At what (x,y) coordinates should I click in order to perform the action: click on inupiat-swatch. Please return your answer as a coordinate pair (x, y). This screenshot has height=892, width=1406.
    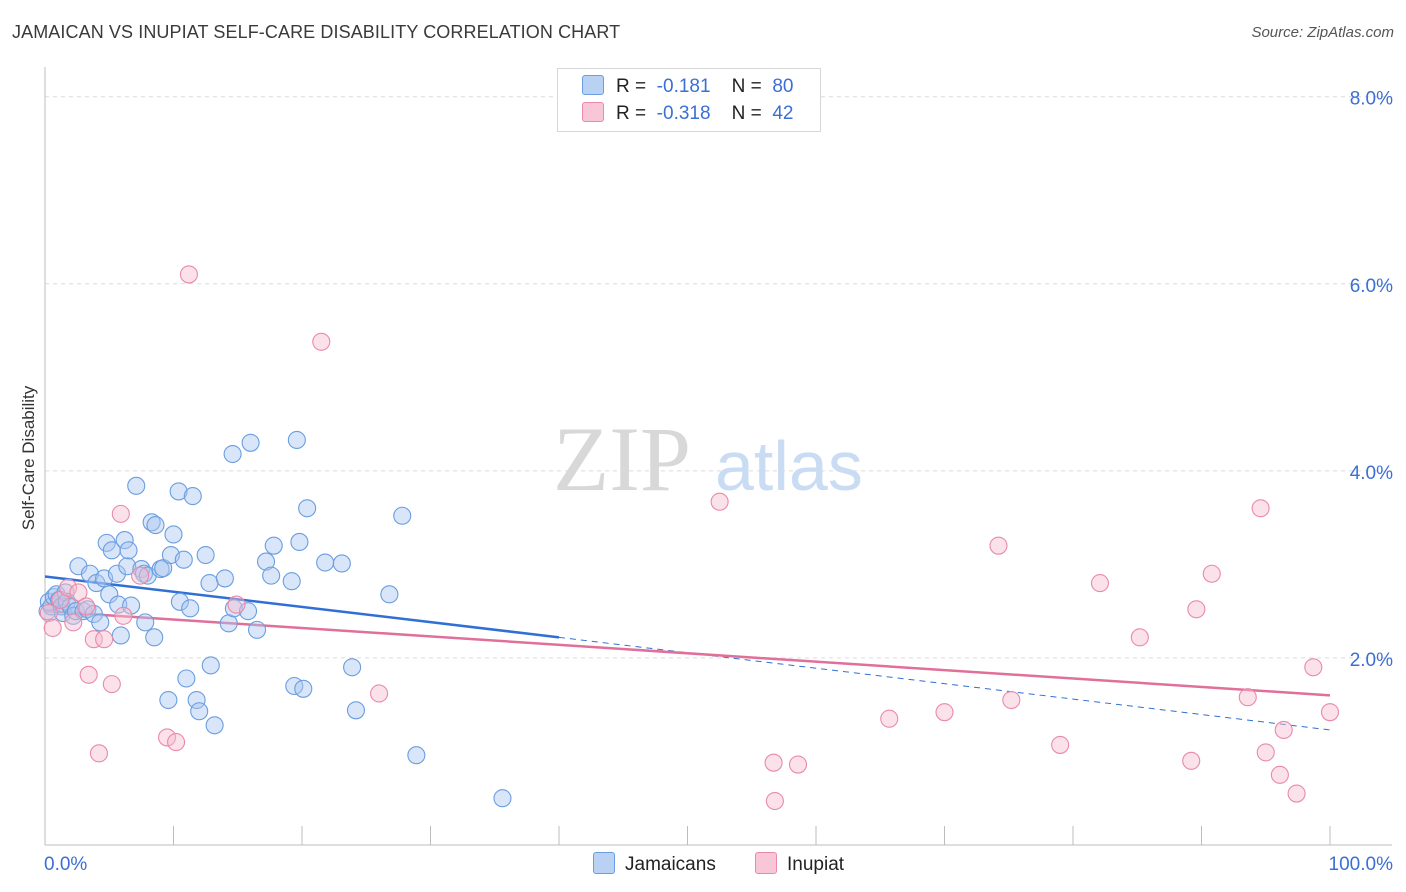
    Looking at the image, I should click on (593, 112).